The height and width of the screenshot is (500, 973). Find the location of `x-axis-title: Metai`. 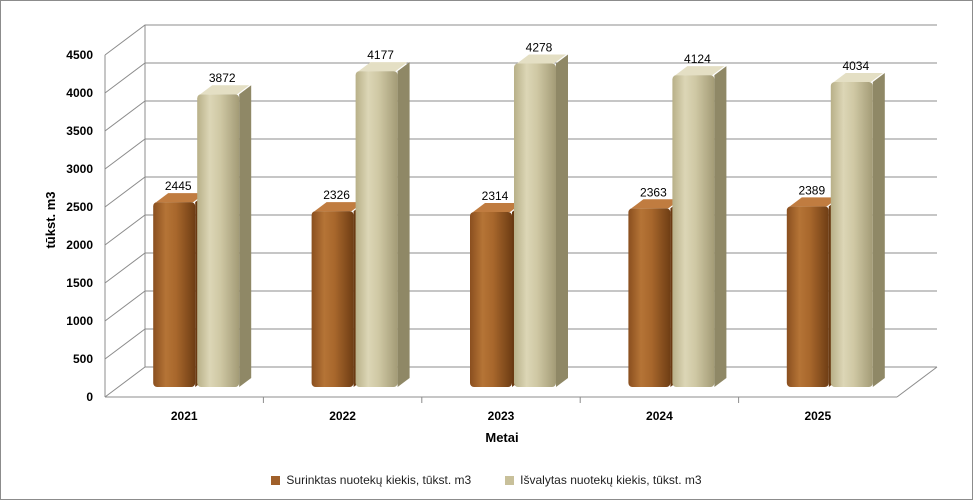

x-axis-title: Metai is located at coordinates (501, 437).